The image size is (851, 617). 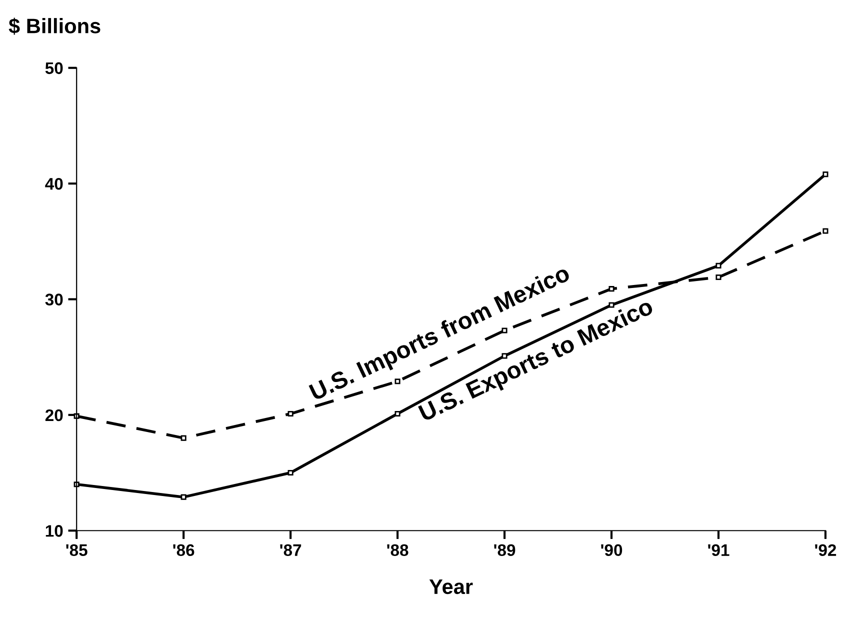 I want to click on x-tick-label: '86, so click(x=183, y=550).